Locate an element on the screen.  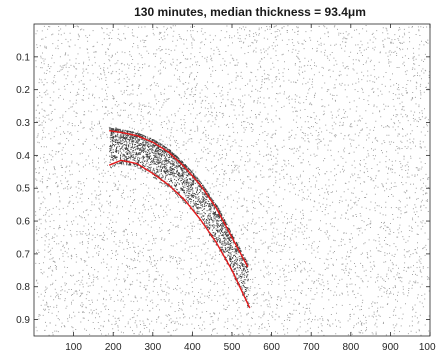
x-tick-label: 600 is located at coordinates (271, 347).